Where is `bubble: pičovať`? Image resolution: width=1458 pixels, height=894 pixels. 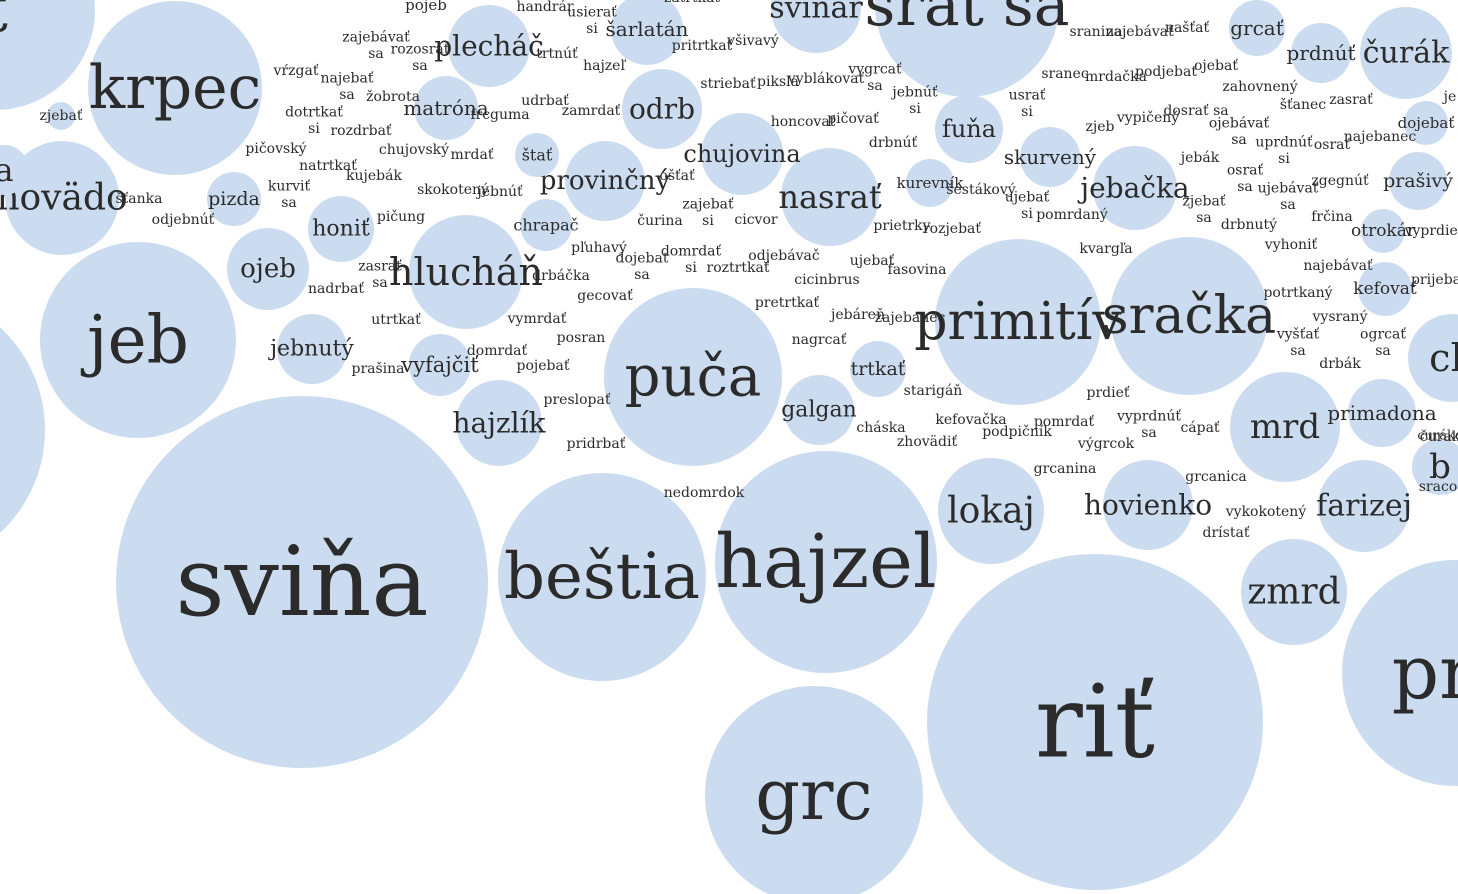
bubble: pičovať is located at coordinates (853, 119).